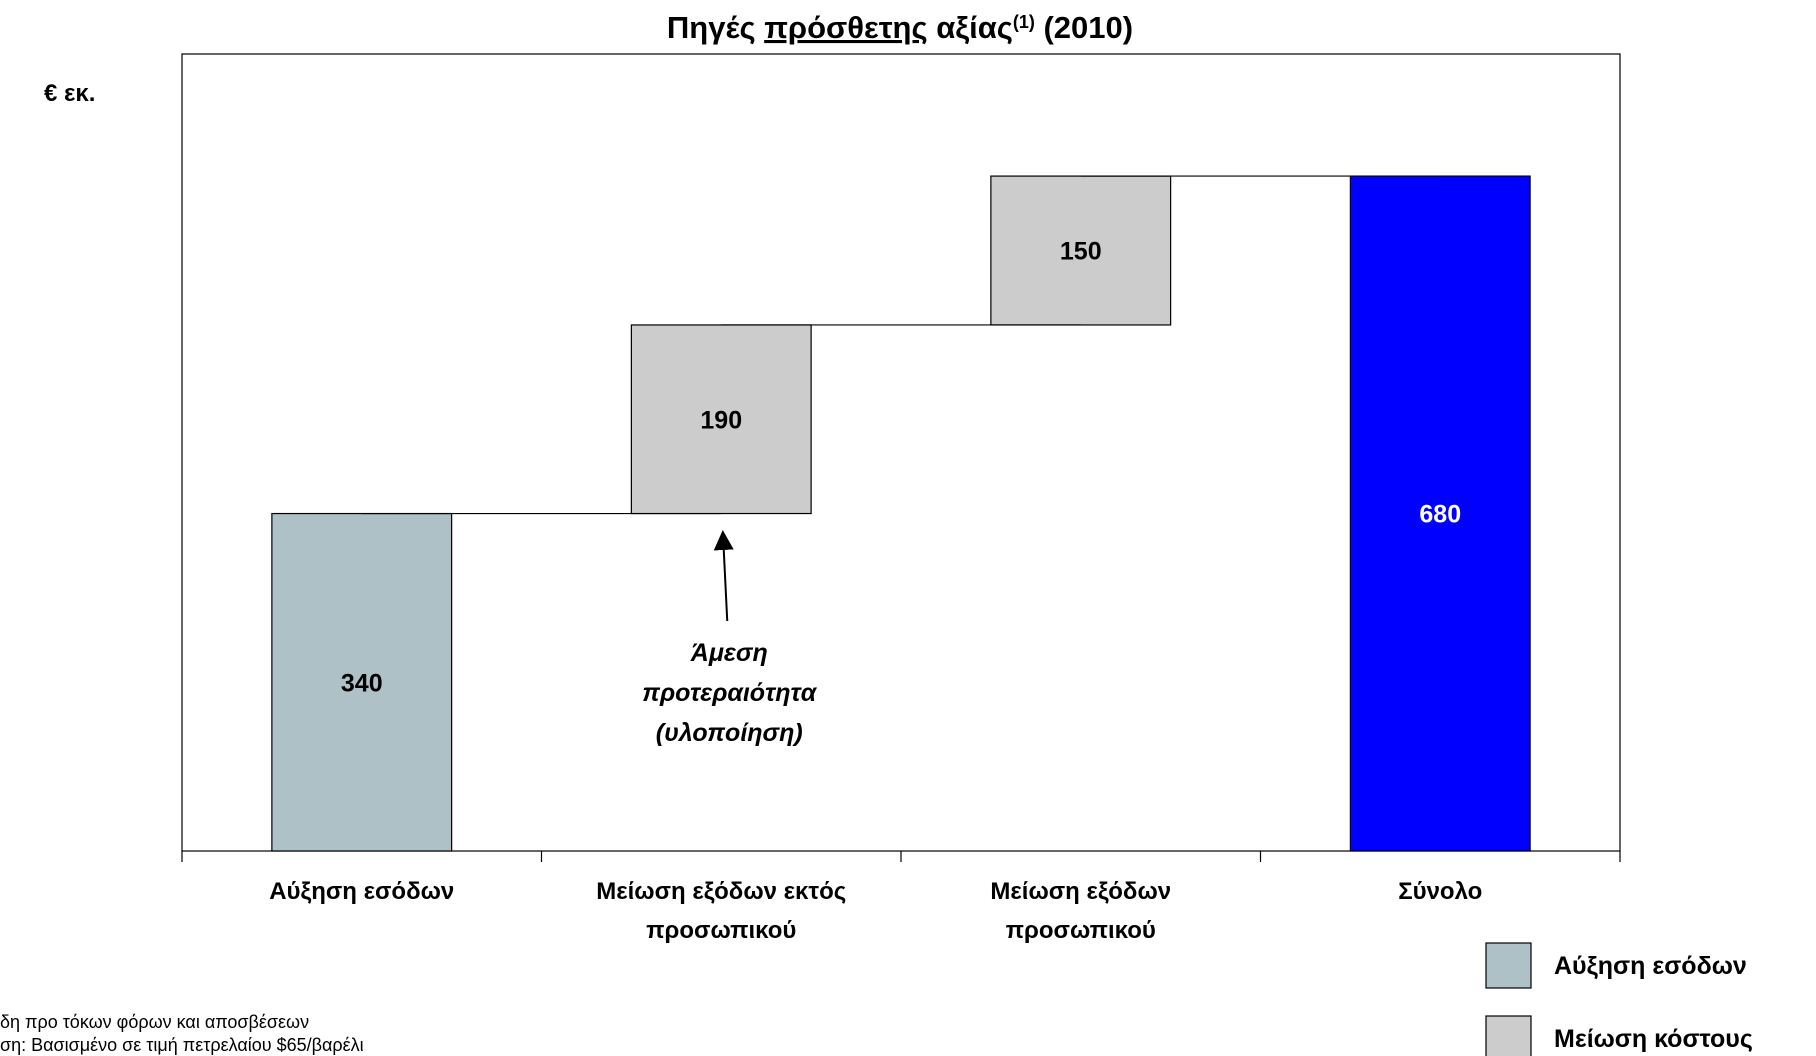 This screenshot has height=1056, width=1816. I want to click on legend-label: Αύξηση εσόδων, so click(1650, 966).